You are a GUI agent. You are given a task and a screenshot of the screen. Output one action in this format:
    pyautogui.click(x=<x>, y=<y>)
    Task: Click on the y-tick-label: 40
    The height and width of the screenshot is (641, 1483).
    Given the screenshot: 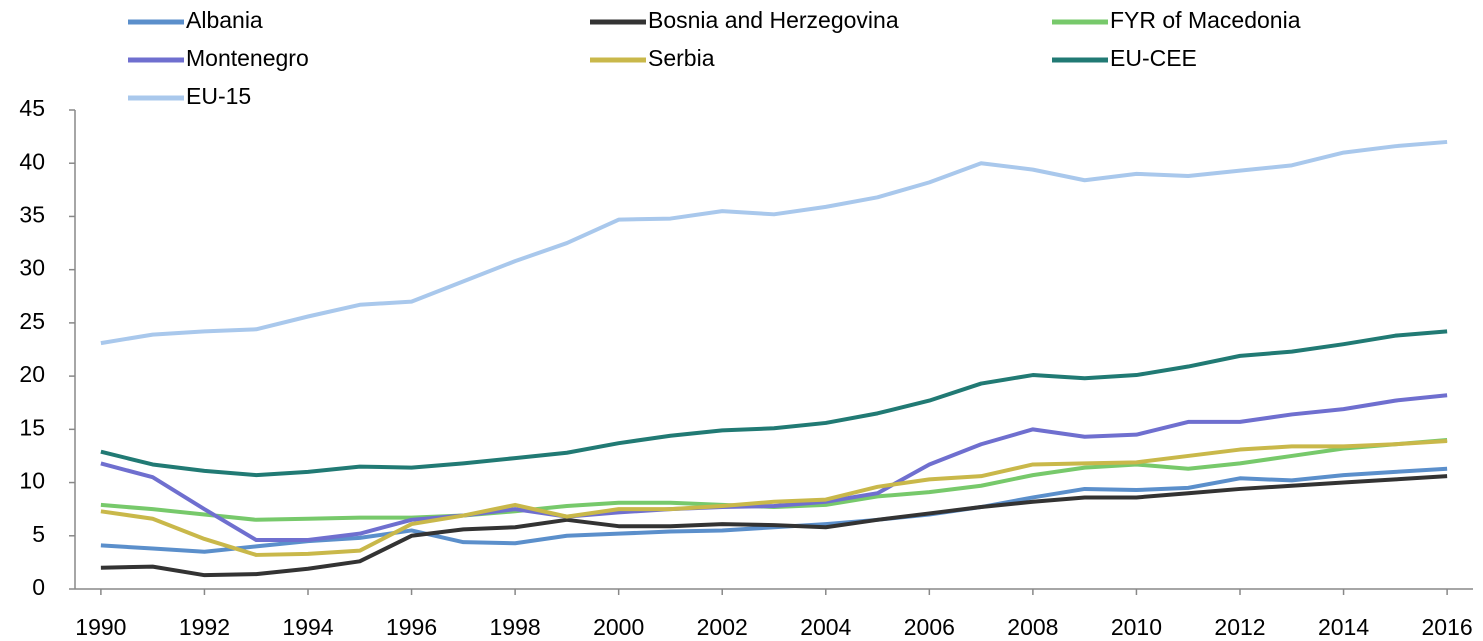 What is the action you would take?
    pyautogui.click(x=32, y=161)
    